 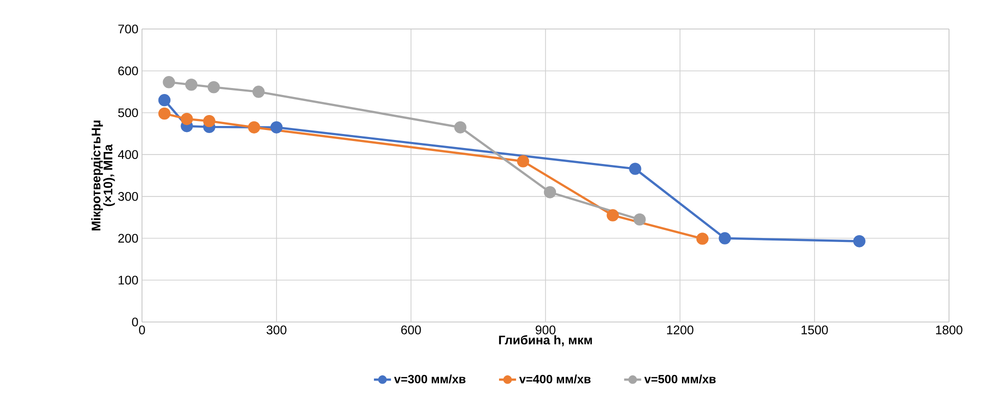 I want to click on x-tick-label: 1500, so click(x=815, y=330).